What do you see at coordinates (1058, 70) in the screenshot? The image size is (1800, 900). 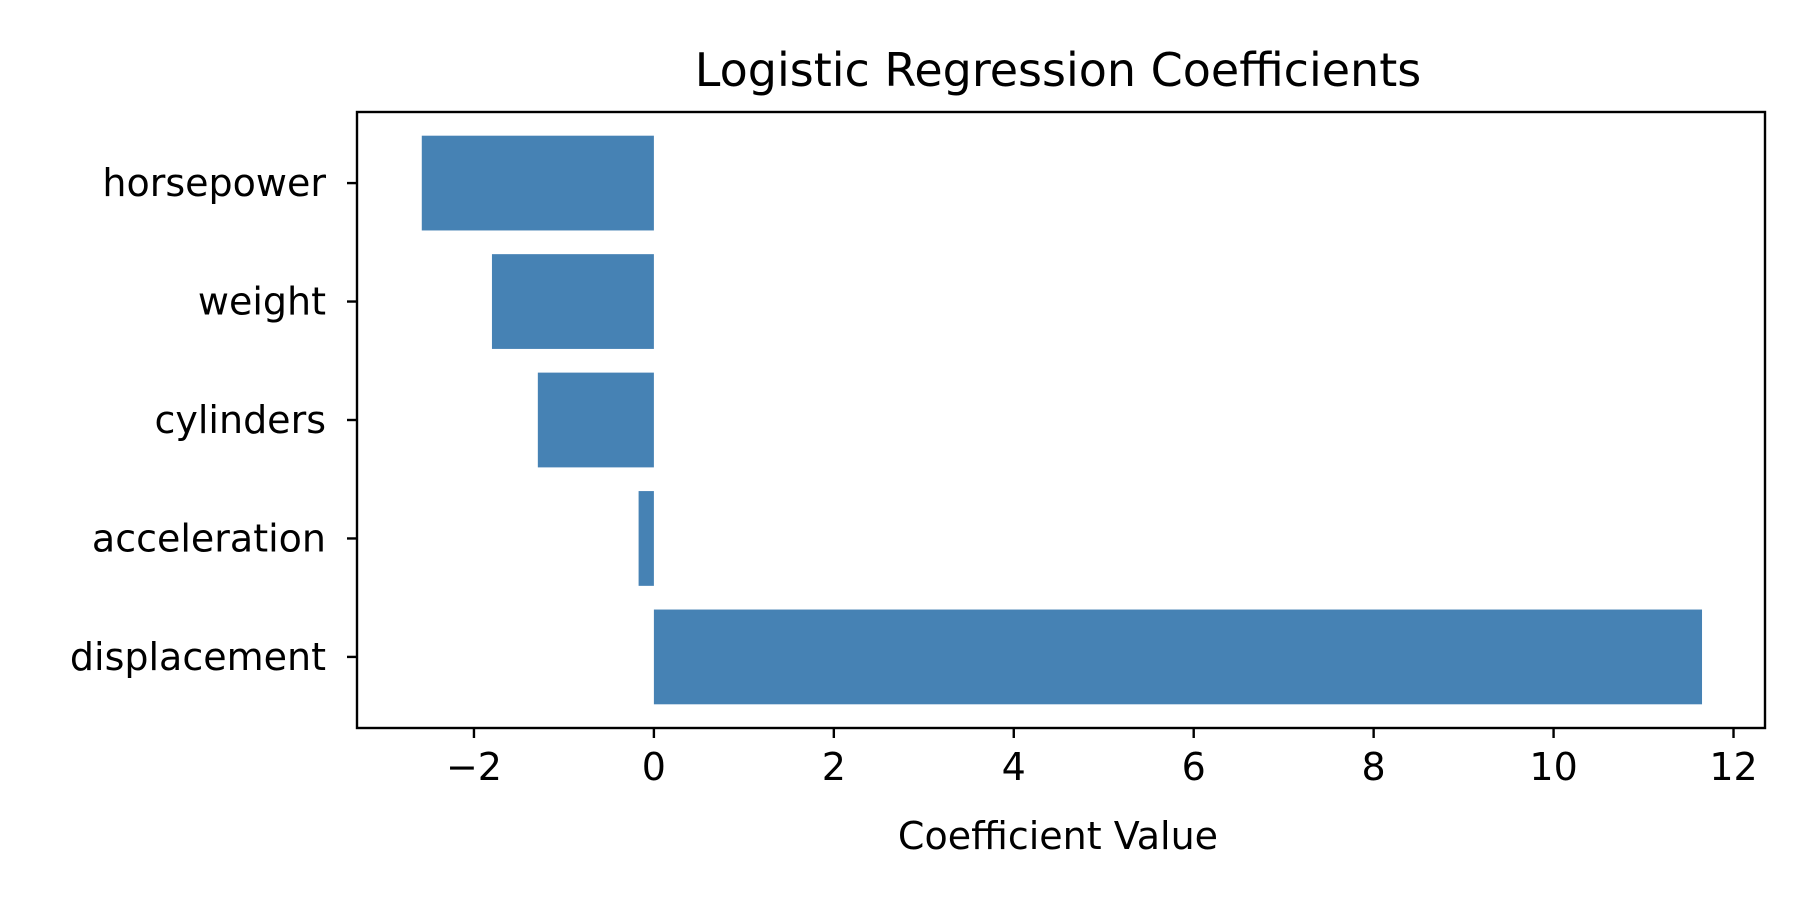 I see `chart-title: Logistic Regression Coefficients` at bounding box center [1058, 70].